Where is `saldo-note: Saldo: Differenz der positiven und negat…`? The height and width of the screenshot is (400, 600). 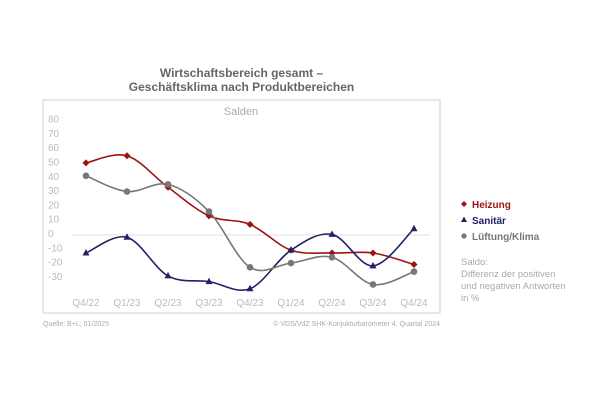 saldo-note: Saldo: Differenz der positiven und negat… is located at coordinates (526, 281).